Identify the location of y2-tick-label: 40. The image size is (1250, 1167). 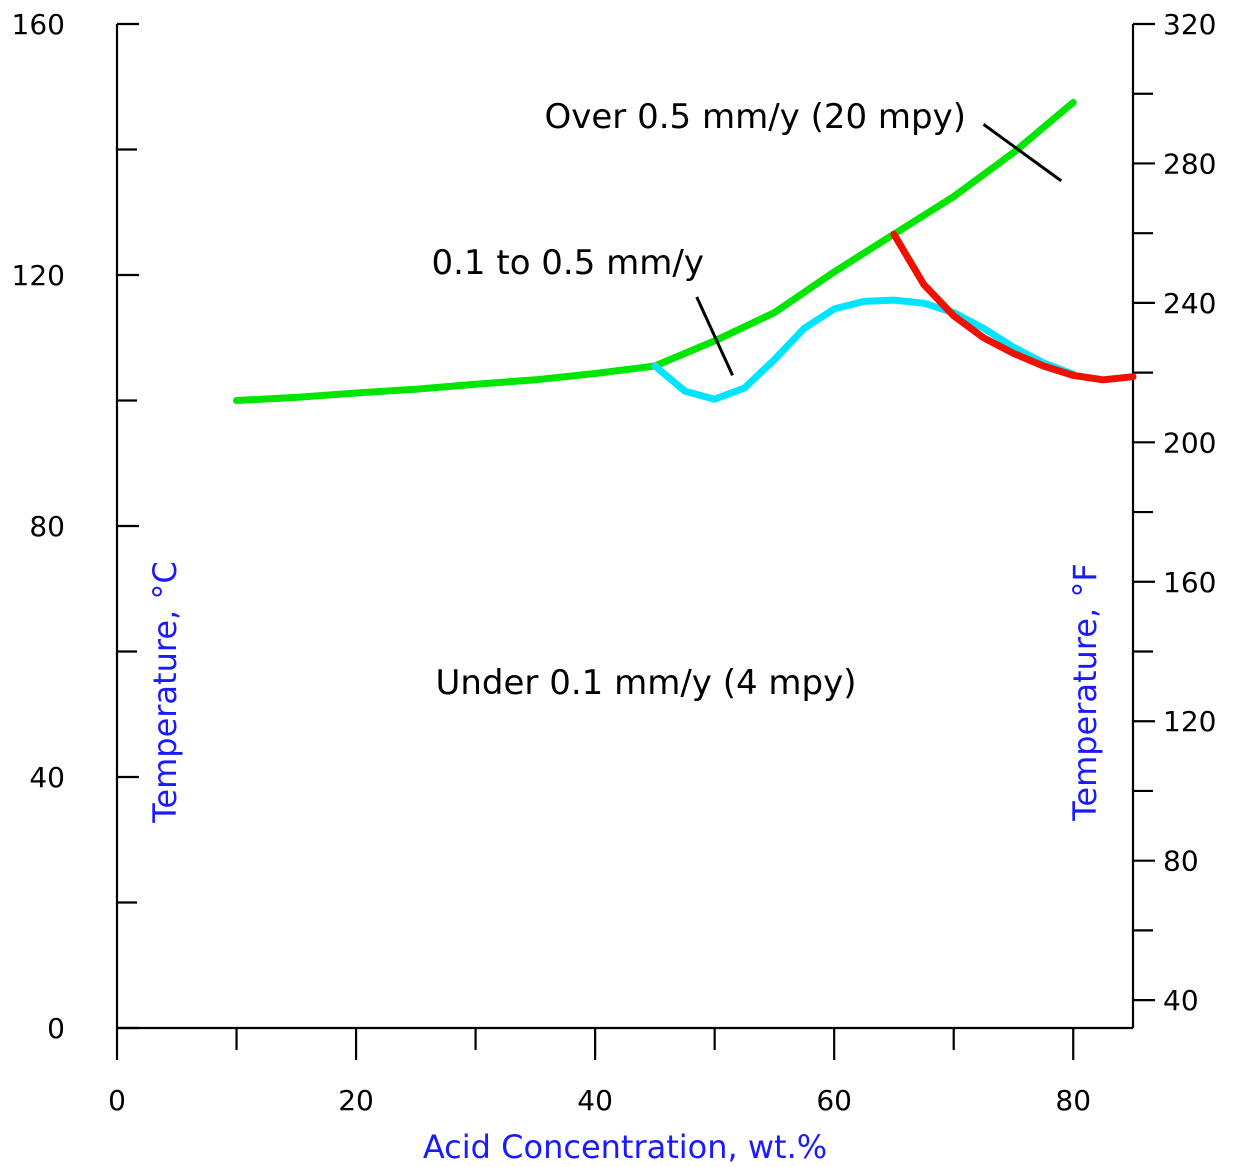
(1181, 1000).